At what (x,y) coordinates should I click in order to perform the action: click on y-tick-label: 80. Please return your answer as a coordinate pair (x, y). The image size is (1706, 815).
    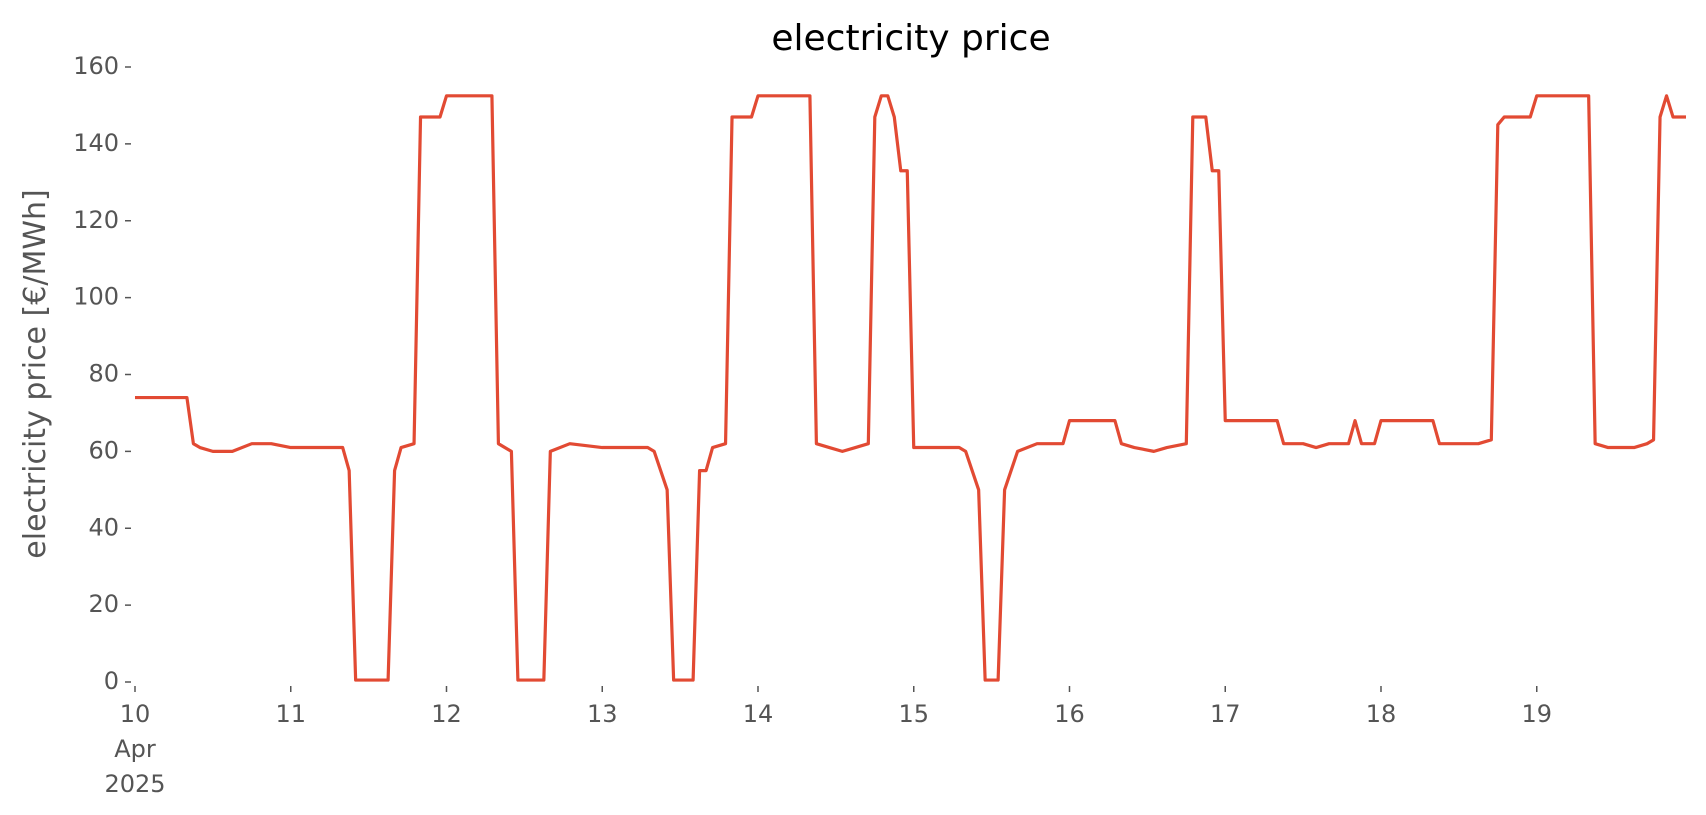
    Looking at the image, I should click on (103, 374).